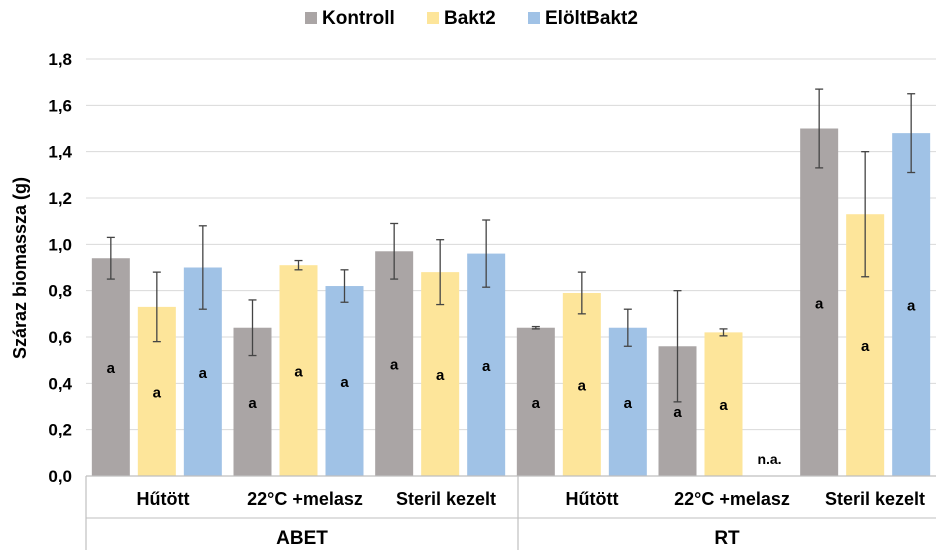 The width and height of the screenshot is (936, 550). I want to click on legend-label: Bakt2, so click(470, 18).